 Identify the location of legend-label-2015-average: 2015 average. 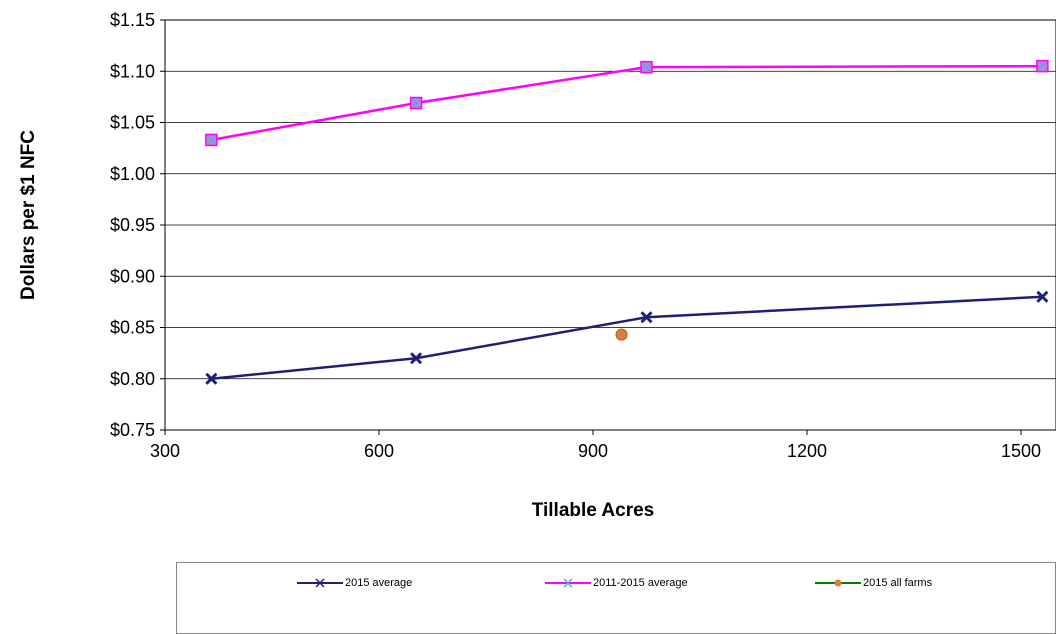
(379, 583).